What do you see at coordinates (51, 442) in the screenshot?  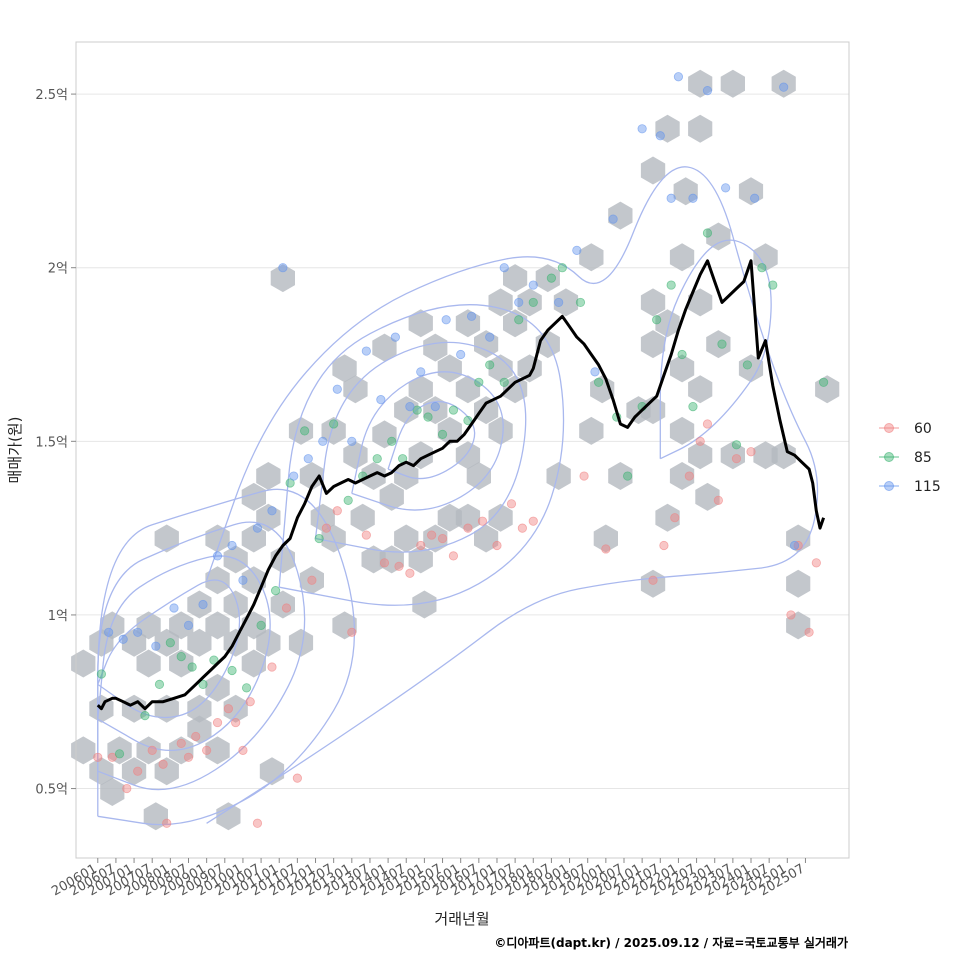 I see `y-tick-label: 1.5억` at bounding box center [51, 442].